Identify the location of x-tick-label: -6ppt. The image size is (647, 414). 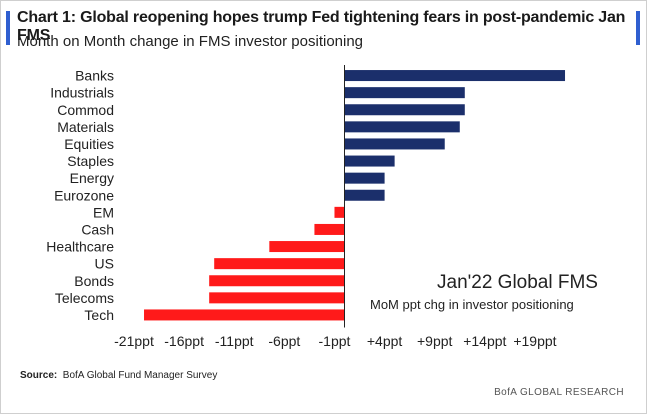
(284, 341).